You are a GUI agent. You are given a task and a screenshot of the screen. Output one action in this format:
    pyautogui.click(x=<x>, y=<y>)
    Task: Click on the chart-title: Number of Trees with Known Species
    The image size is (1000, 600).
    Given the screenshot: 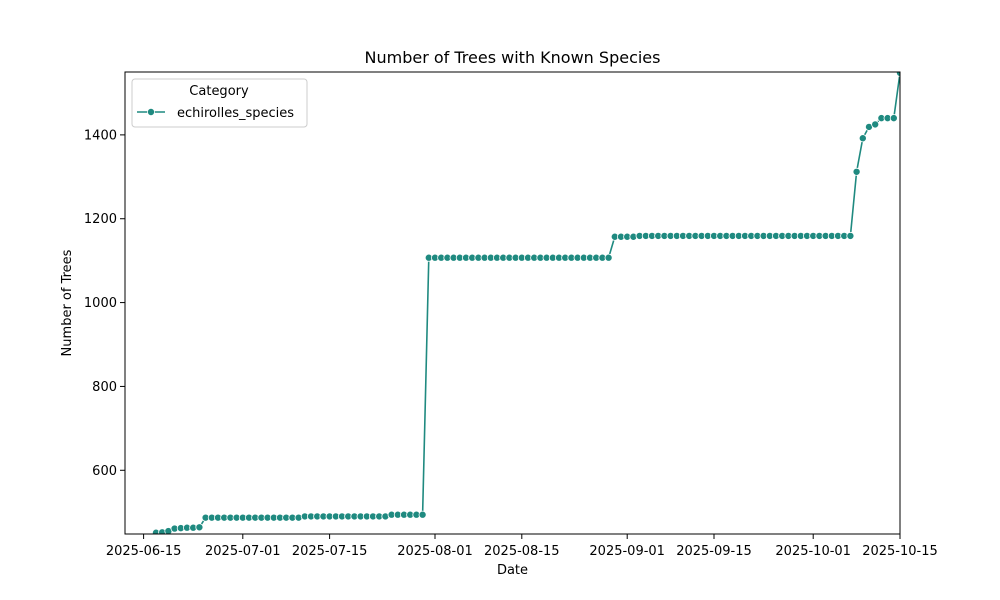 What is the action you would take?
    pyautogui.click(x=513, y=57)
    